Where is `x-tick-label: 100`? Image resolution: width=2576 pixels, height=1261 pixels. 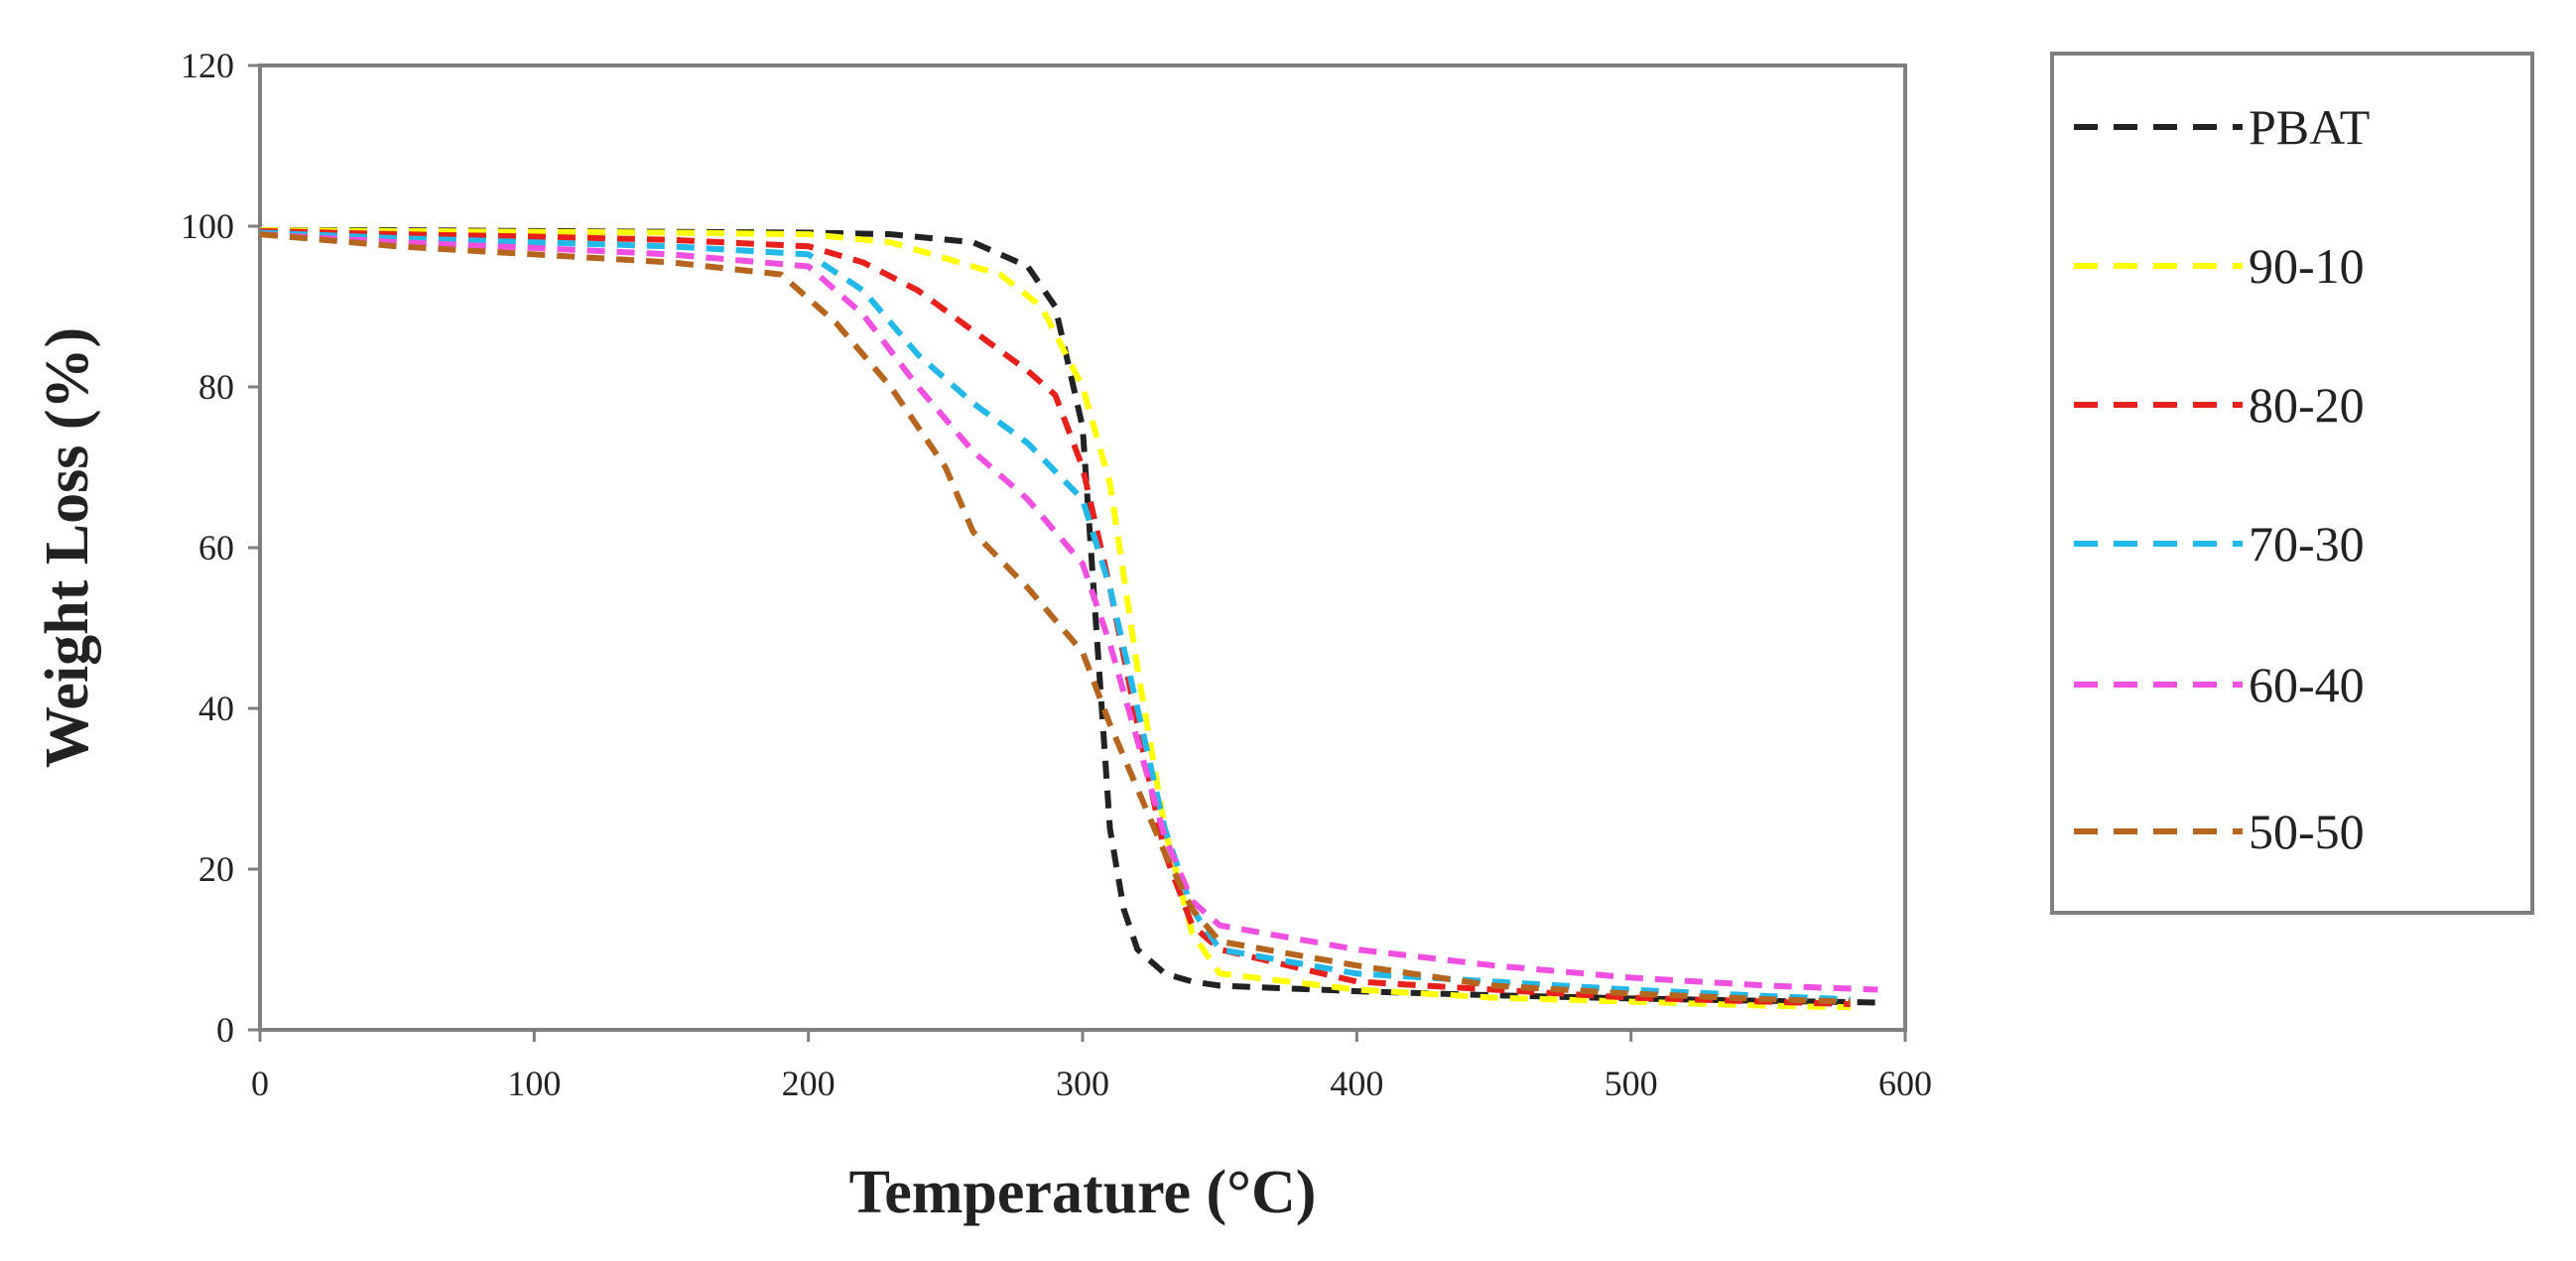 x-tick-label: 100 is located at coordinates (534, 1083).